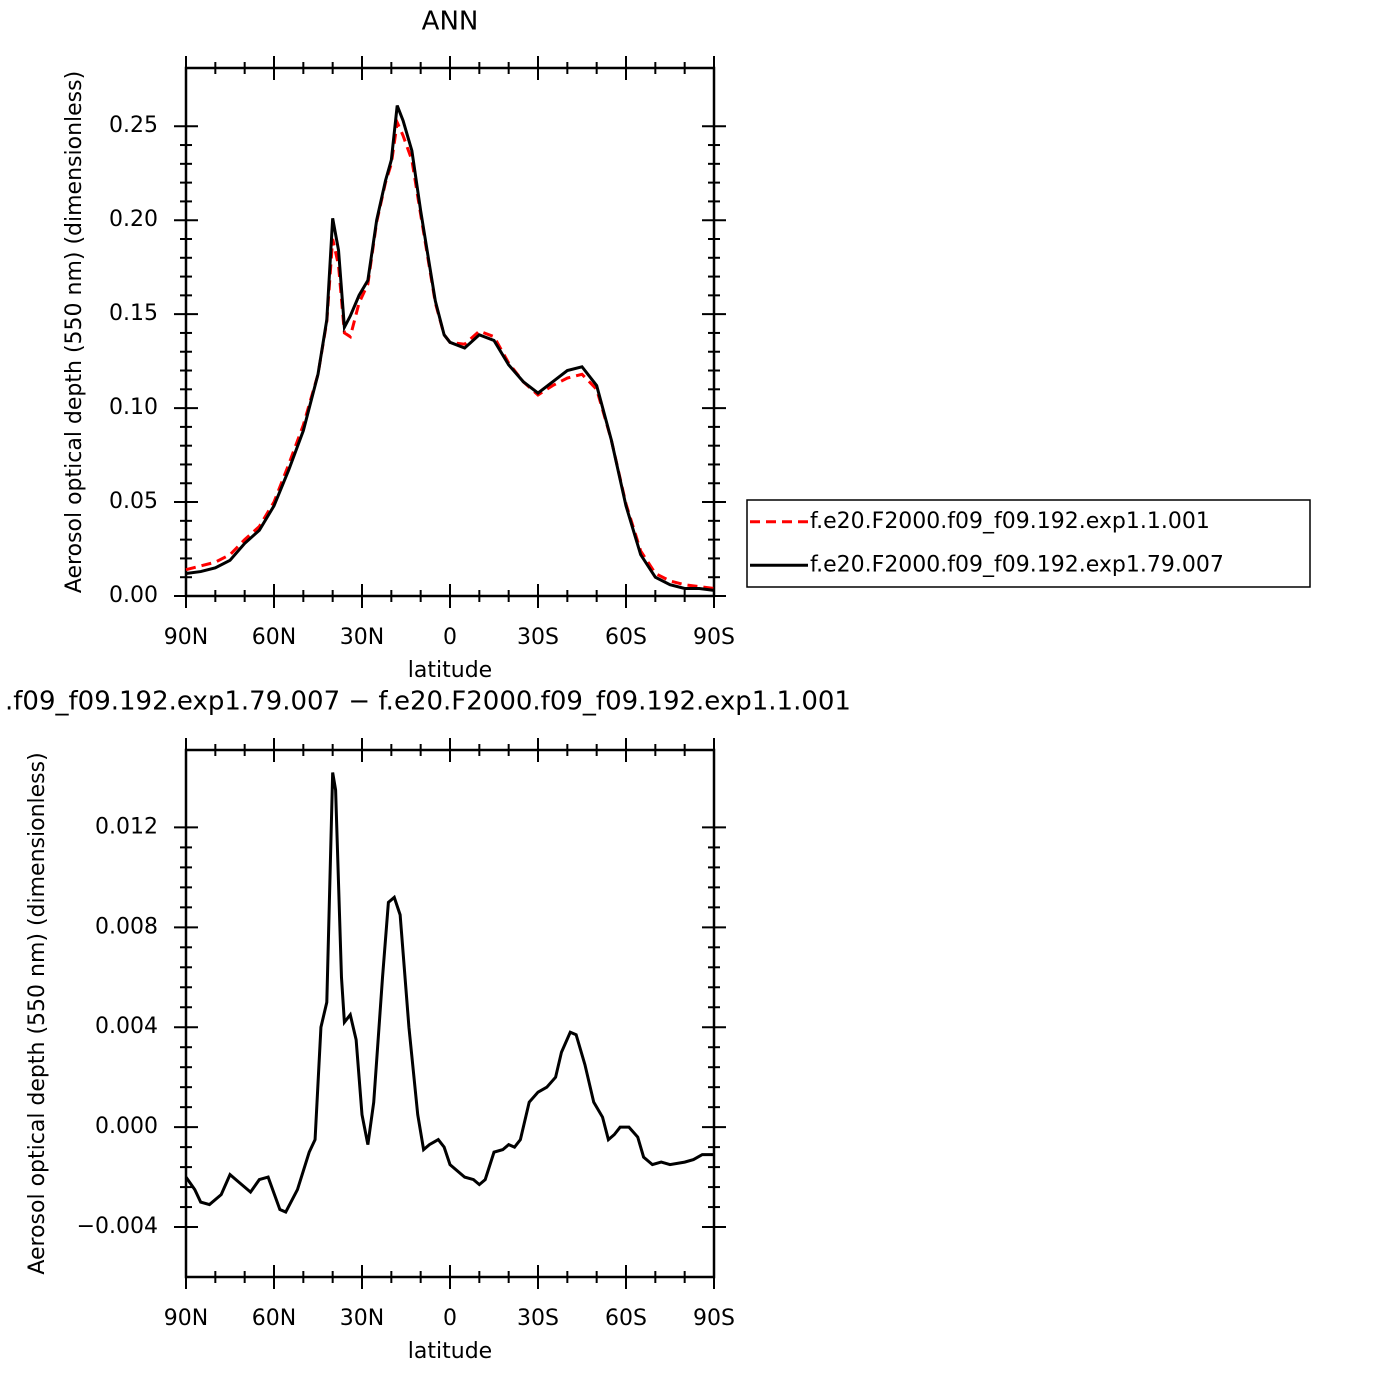  Describe the element at coordinates (126, 1026) in the screenshot. I see `y-tick-label: 0.004` at that location.